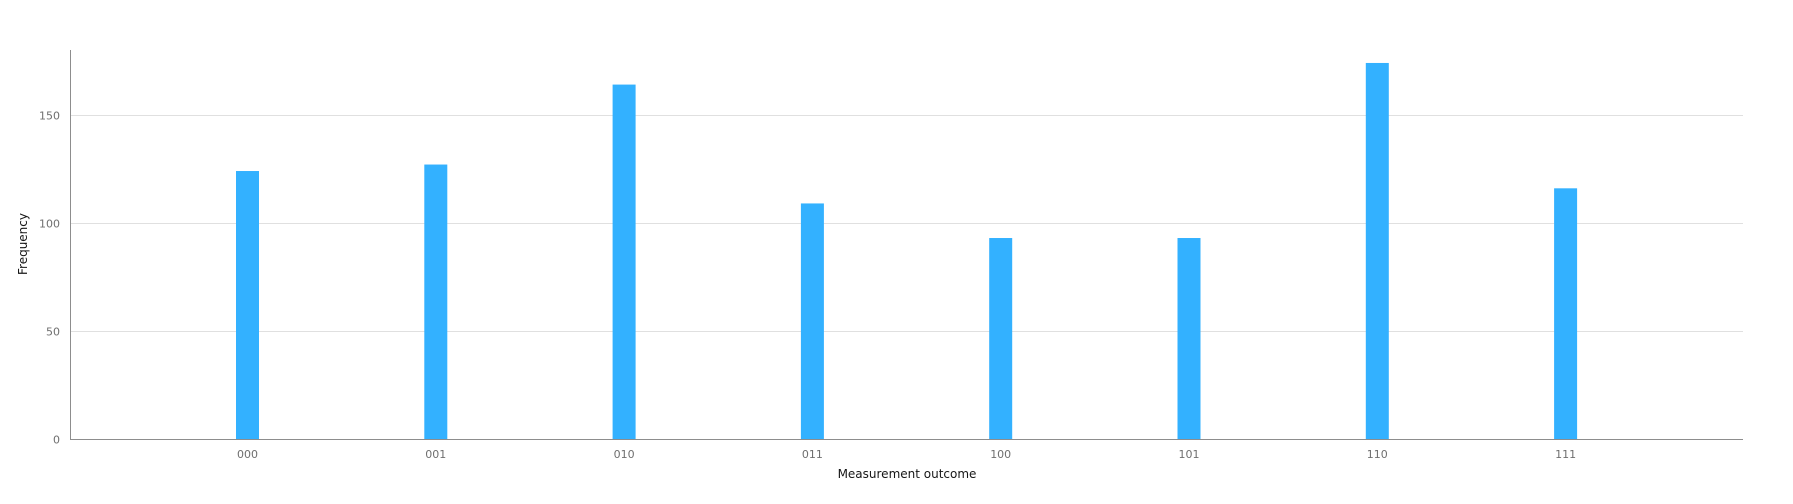 The image size is (1793, 504). Describe the element at coordinates (1565, 454) in the screenshot. I see `x-tick-label: 111` at that location.